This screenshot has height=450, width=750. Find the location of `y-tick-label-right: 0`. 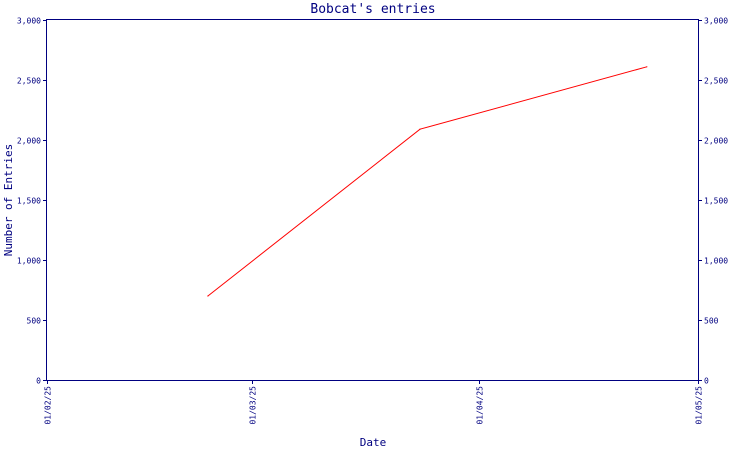

y-tick-label-right: 0 is located at coordinates (706, 381).